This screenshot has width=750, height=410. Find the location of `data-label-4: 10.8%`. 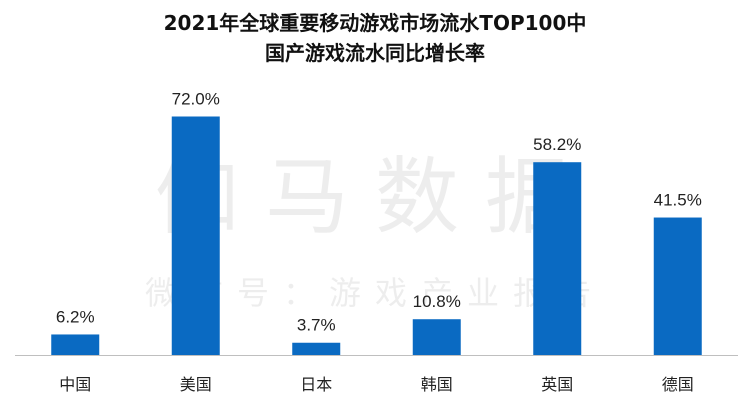

data-label-4: 10.8% is located at coordinates (437, 301).